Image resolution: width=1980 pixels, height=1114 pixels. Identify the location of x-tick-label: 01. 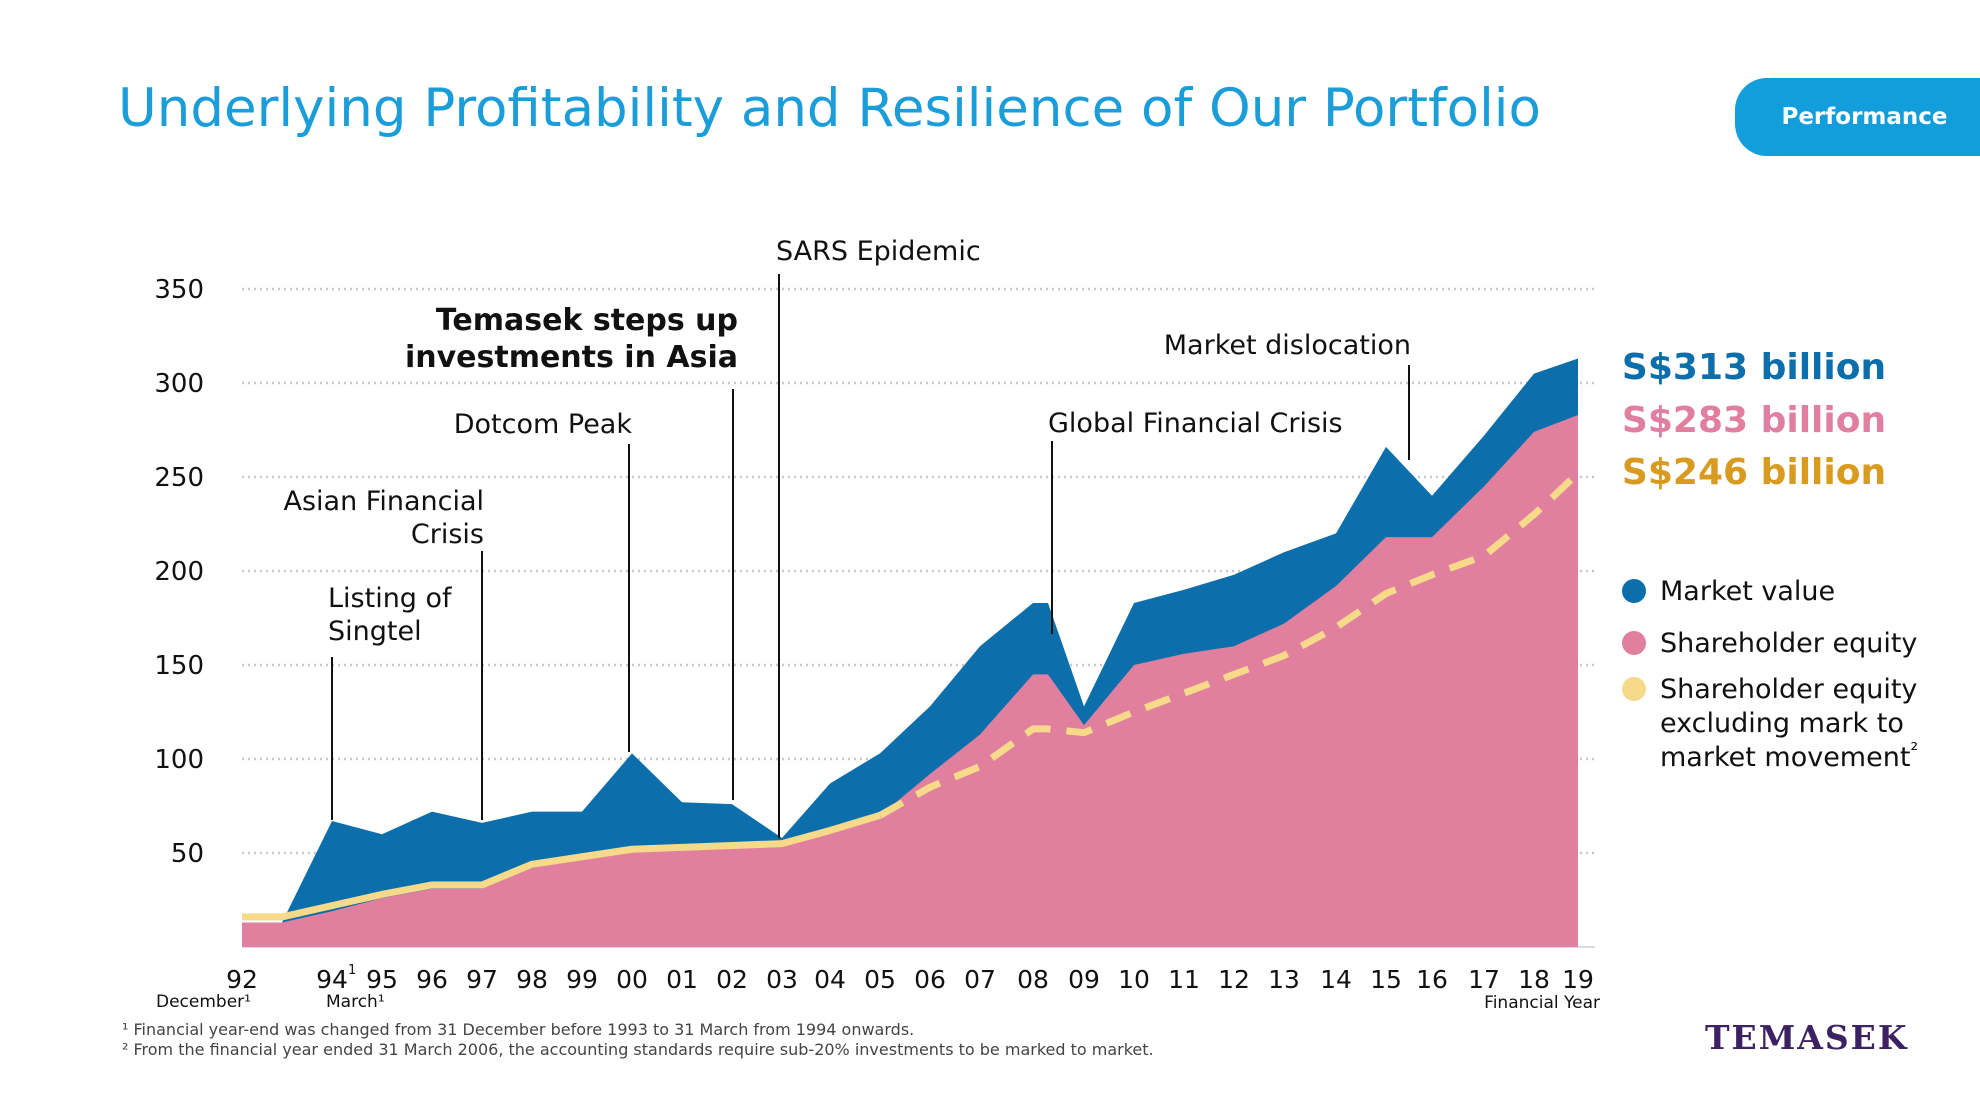
(682, 979).